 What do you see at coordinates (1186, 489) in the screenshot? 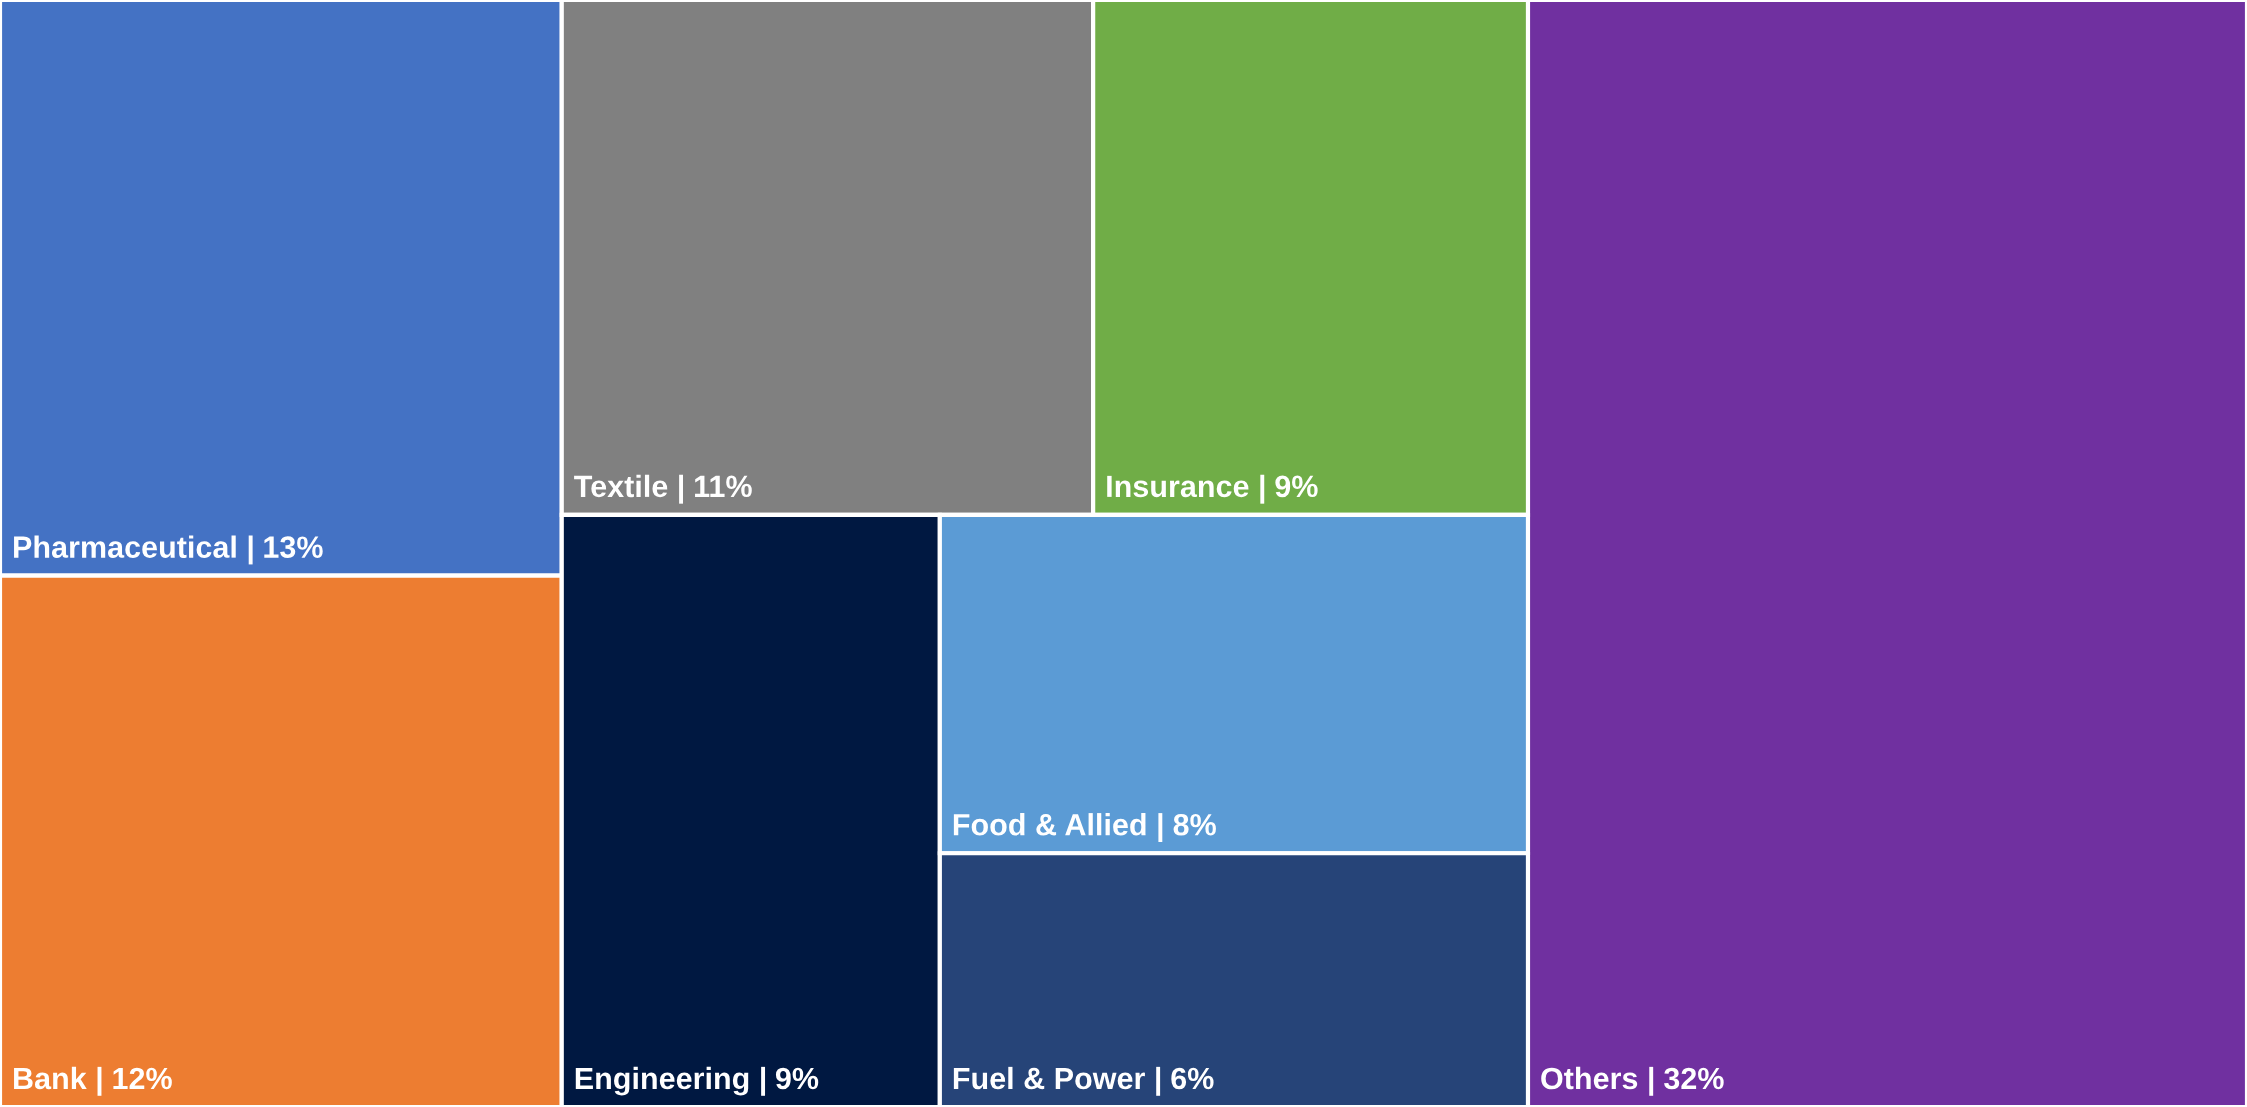
I see `category-label: Insurance |` at bounding box center [1186, 489].